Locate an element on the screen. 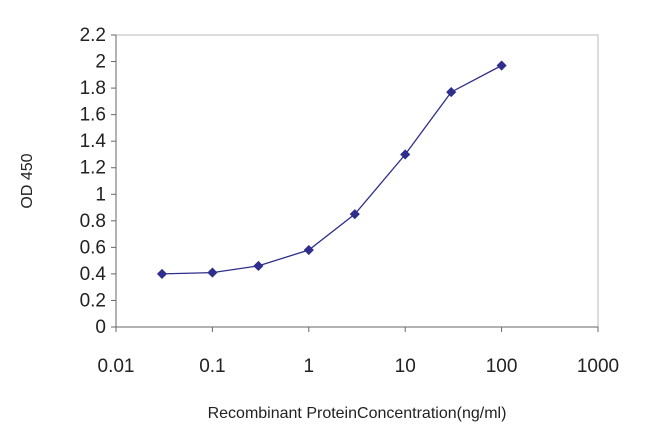 Image resolution: width=650 pixels, height=434 pixels. x-ticks: 0.01 0.1 1 10 100 1000 is located at coordinates (358, 352).